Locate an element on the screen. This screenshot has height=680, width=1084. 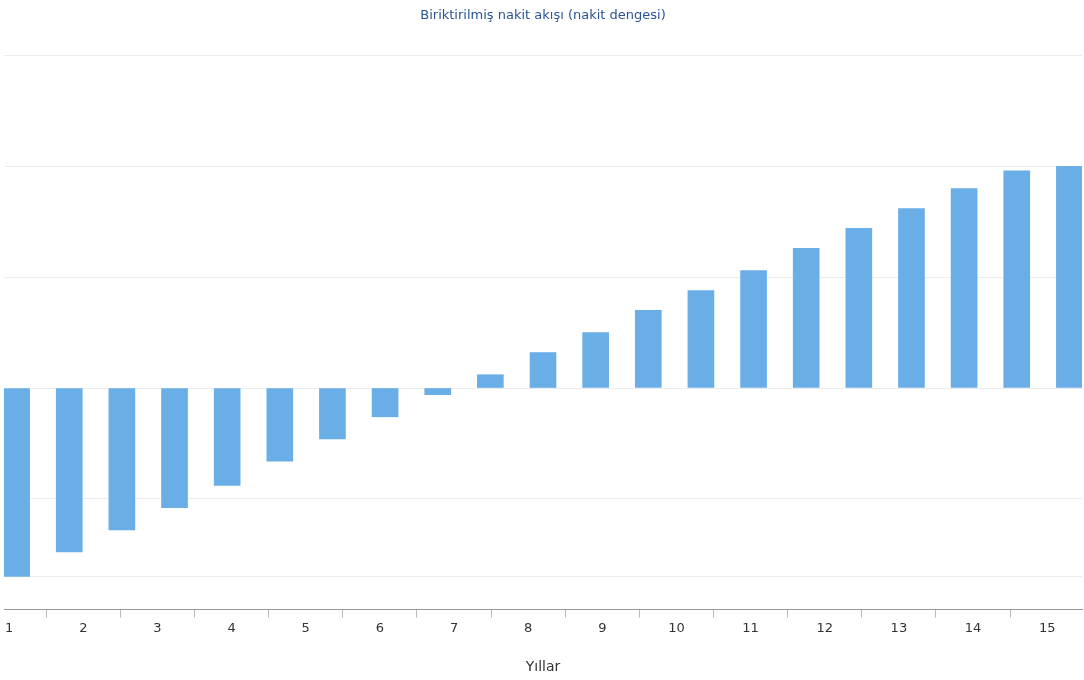
x-tick-label: 5 is located at coordinates (305, 627).